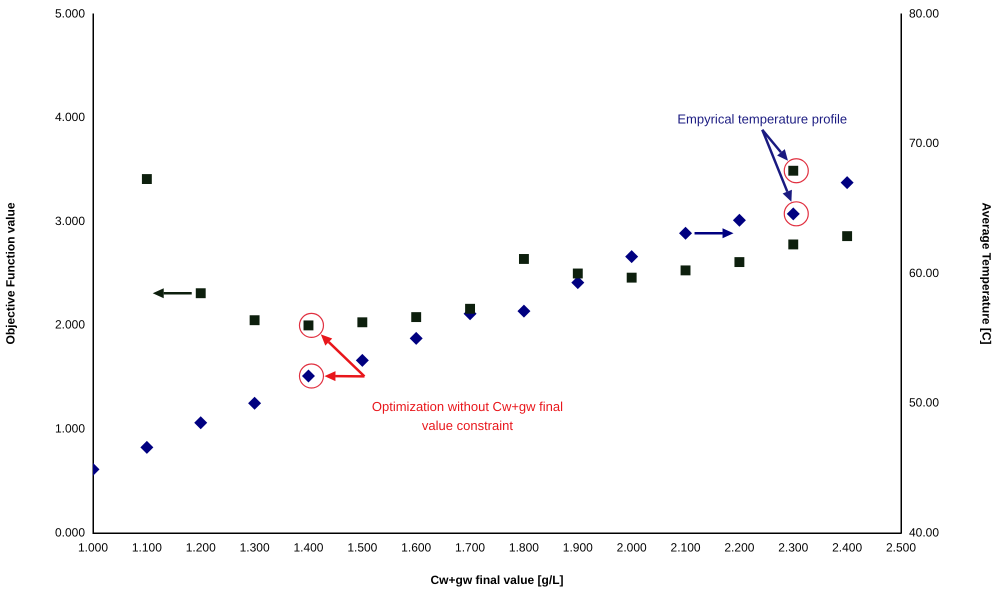 The height and width of the screenshot is (592, 997). What do you see at coordinates (70, 429) in the screenshot?
I see `y-tick-label: 1.000` at bounding box center [70, 429].